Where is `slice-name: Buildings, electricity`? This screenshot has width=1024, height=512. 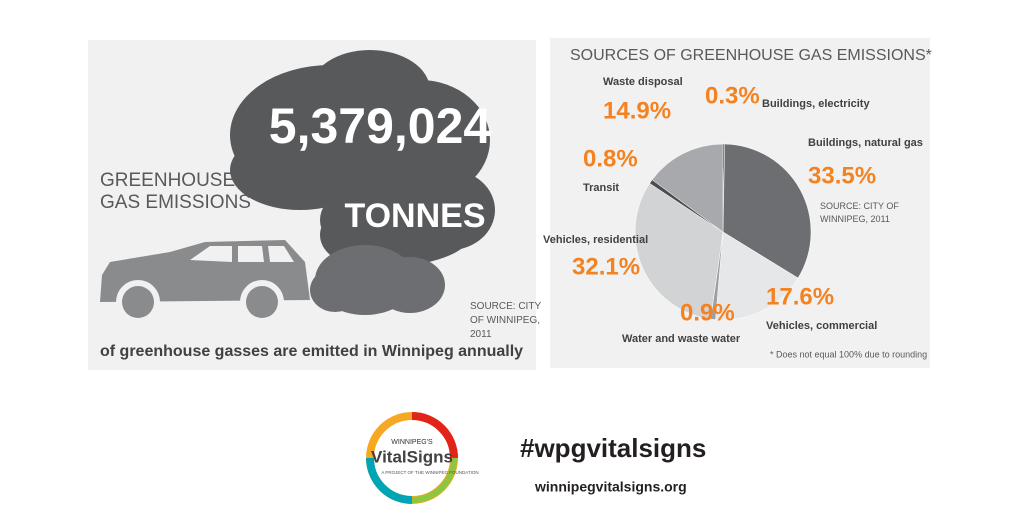 slice-name: Buildings, electricity is located at coordinates (816, 104).